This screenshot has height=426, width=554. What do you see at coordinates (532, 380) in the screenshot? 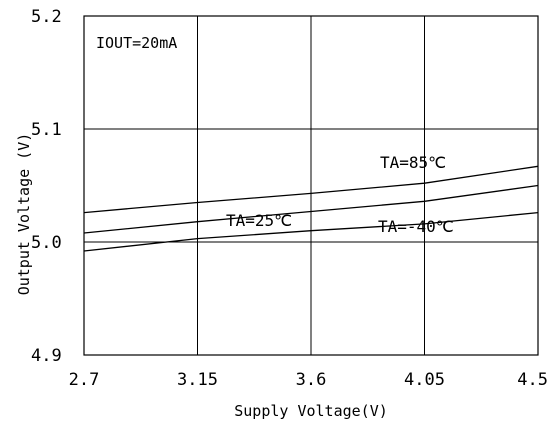
I see `x-tick-label: 4.5` at bounding box center [532, 380].